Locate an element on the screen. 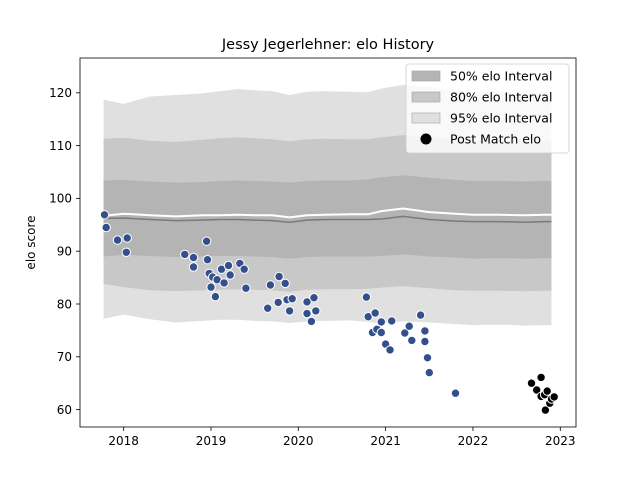 This screenshot has width=640, height=484. x-tick-label: 2019 is located at coordinates (211, 441).